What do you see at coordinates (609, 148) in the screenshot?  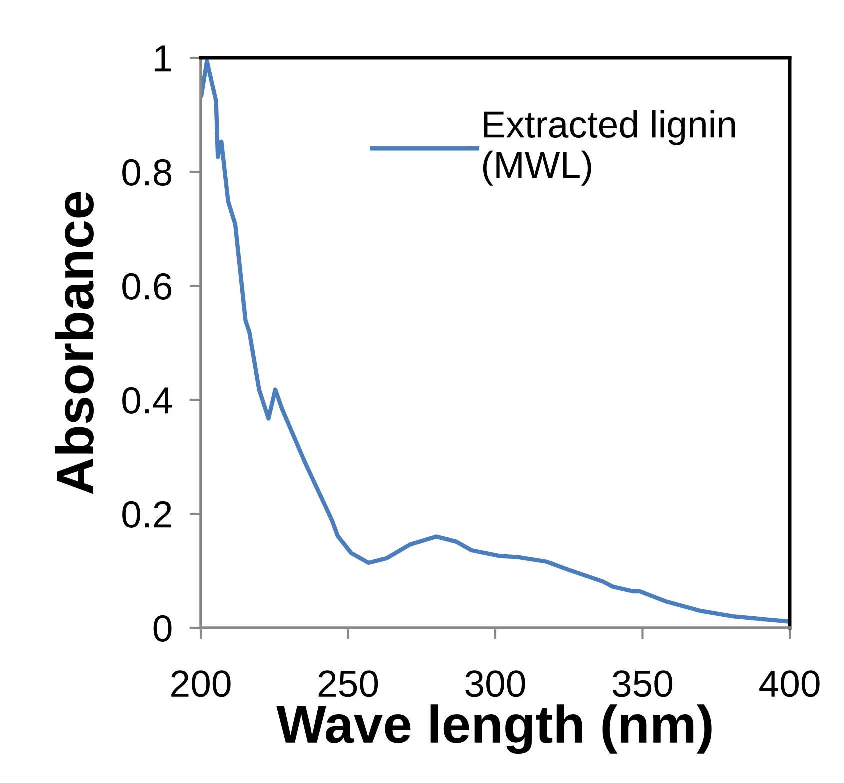 I see `legend-label: Extracted lignin (MWL)` at bounding box center [609, 148].